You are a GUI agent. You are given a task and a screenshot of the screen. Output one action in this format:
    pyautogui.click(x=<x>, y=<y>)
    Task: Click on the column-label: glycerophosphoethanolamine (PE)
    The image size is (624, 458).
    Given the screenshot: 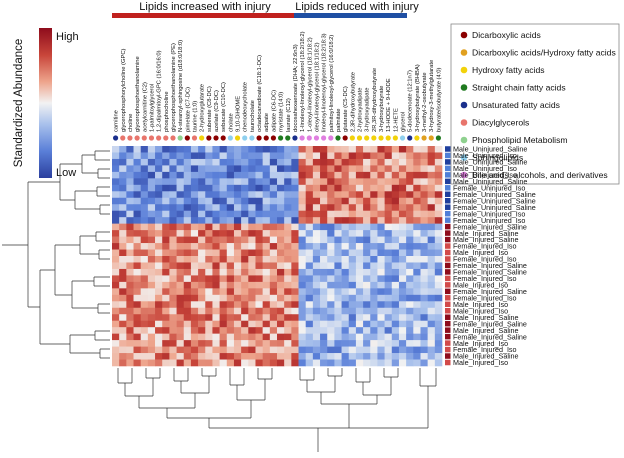 What is the action you would take?
    pyautogui.click(x=174, y=87)
    